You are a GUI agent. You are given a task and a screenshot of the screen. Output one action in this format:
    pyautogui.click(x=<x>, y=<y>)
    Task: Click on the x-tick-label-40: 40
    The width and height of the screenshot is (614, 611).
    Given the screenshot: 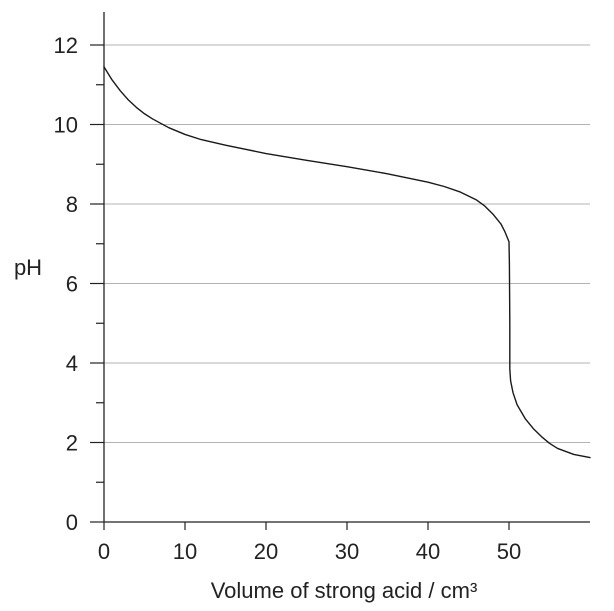 What is the action you would take?
    pyautogui.click(x=428, y=551)
    